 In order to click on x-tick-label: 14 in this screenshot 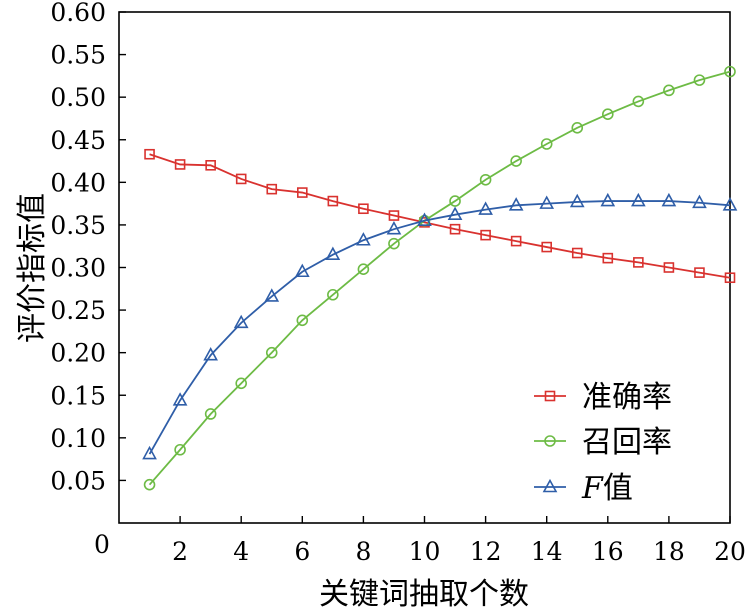, I will do `click(547, 551)`.